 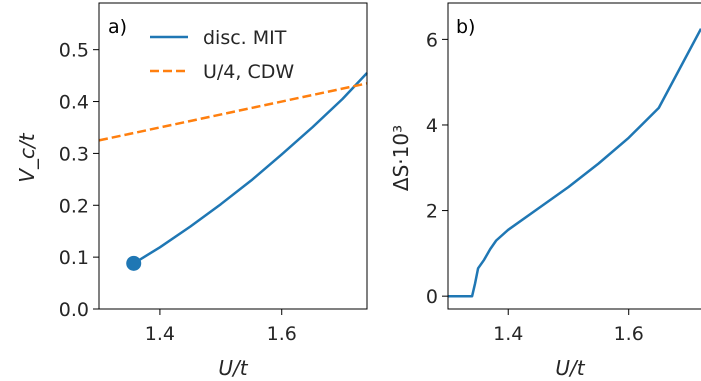 I want to click on legend-label-mit: disc. MIT, so click(x=245, y=38).